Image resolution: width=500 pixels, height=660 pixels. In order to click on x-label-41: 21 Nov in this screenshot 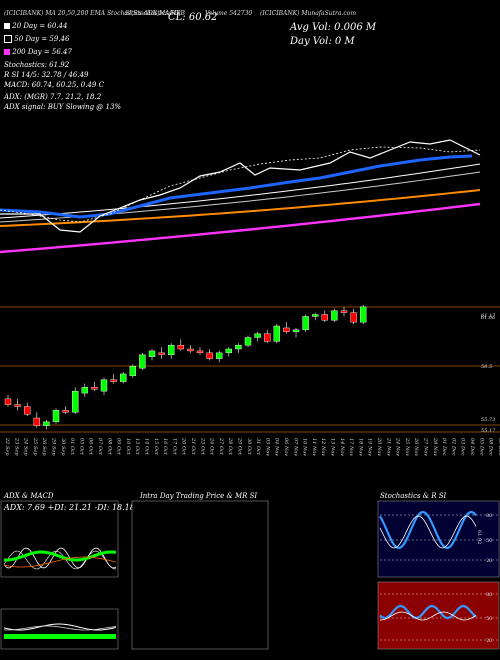, I will do `click(388, 446)`.